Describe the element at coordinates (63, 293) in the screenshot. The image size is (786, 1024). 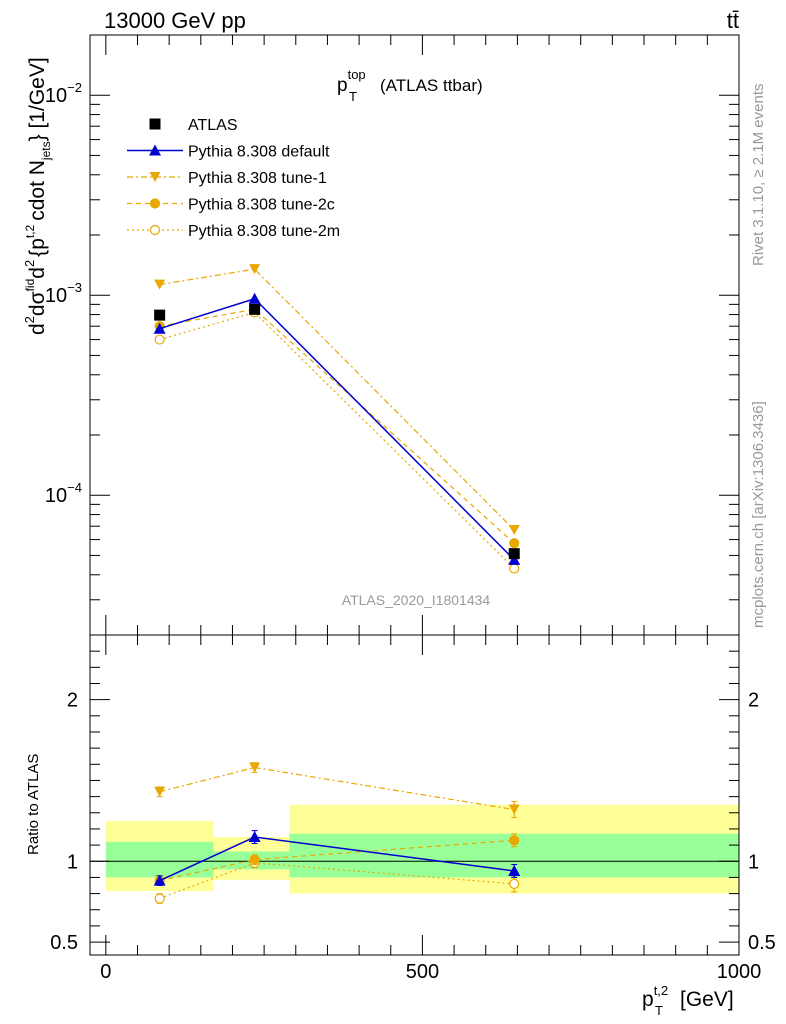
I see `y-tick-label: 10⁻³` at that location.